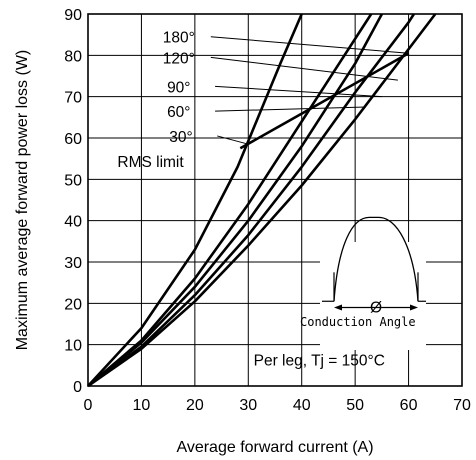  What do you see at coordinates (358, 322) in the screenshot?
I see `conduction-angle-label: Conduction Angle` at bounding box center [358, 322].